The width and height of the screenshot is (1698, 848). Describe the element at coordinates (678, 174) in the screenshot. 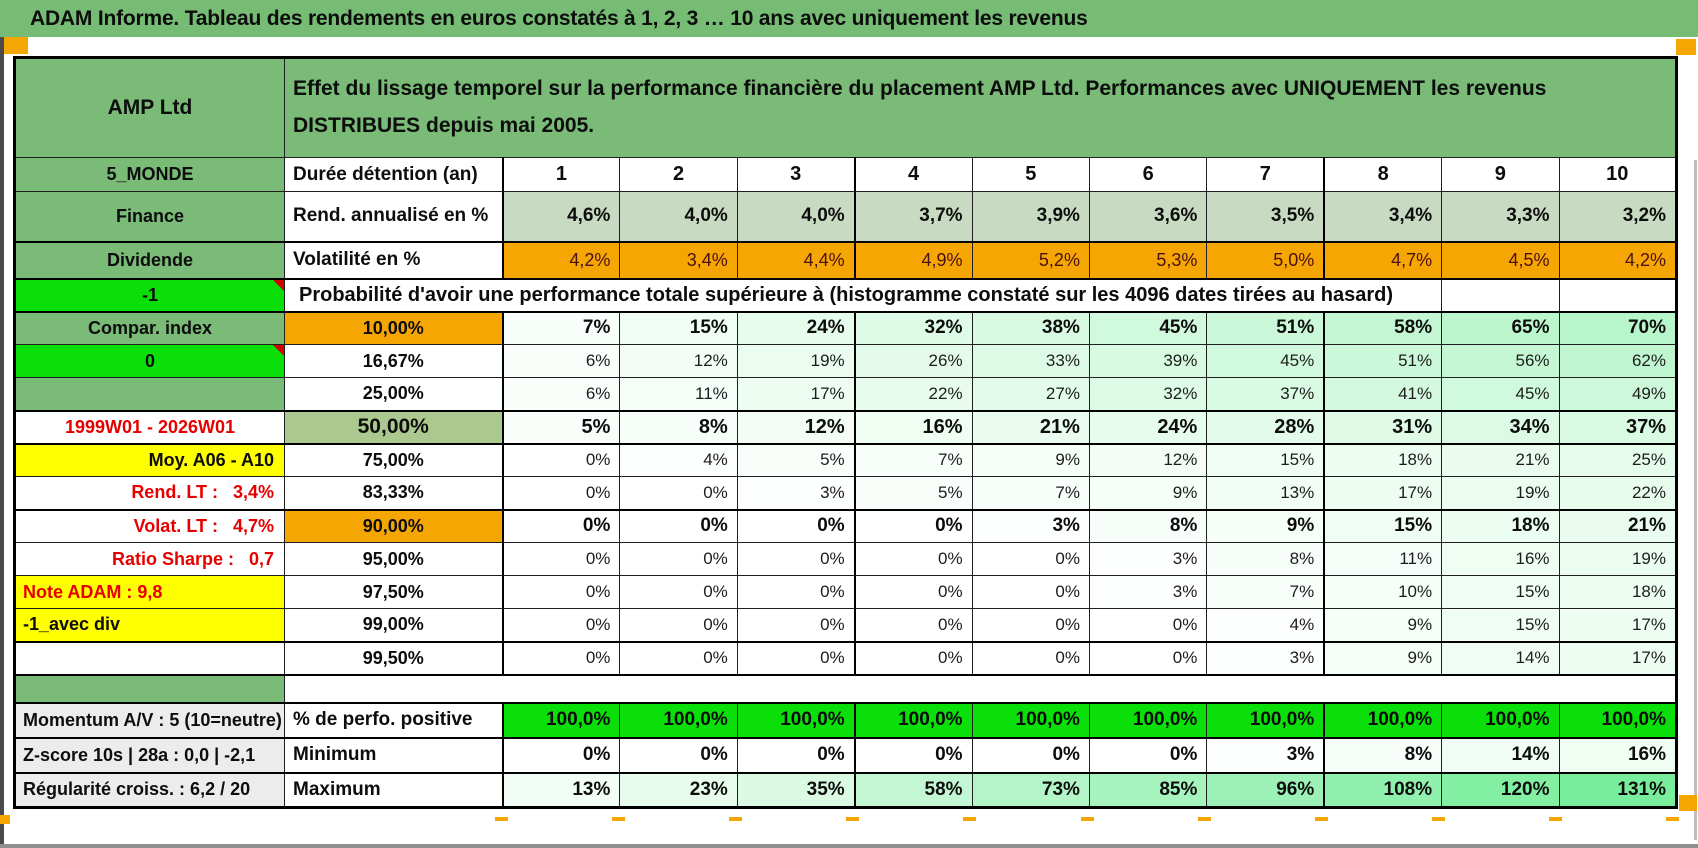

I see `duration-year-cell: 2` at that location.